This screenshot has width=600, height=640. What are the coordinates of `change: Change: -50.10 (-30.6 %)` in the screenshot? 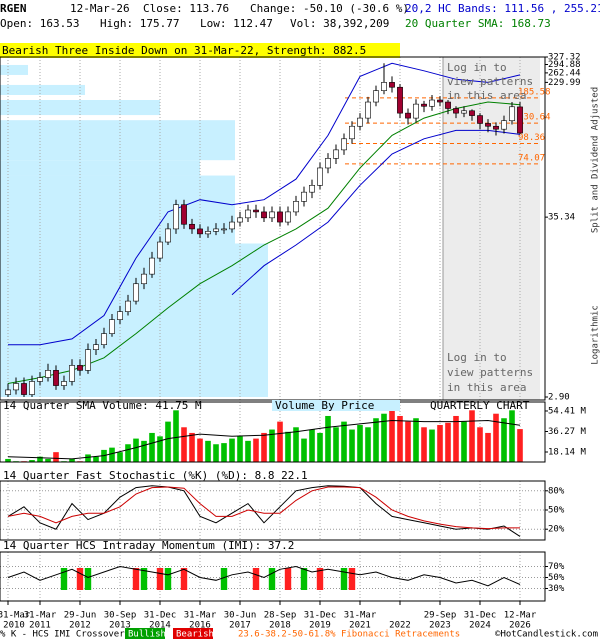 It's located at (329, 8).